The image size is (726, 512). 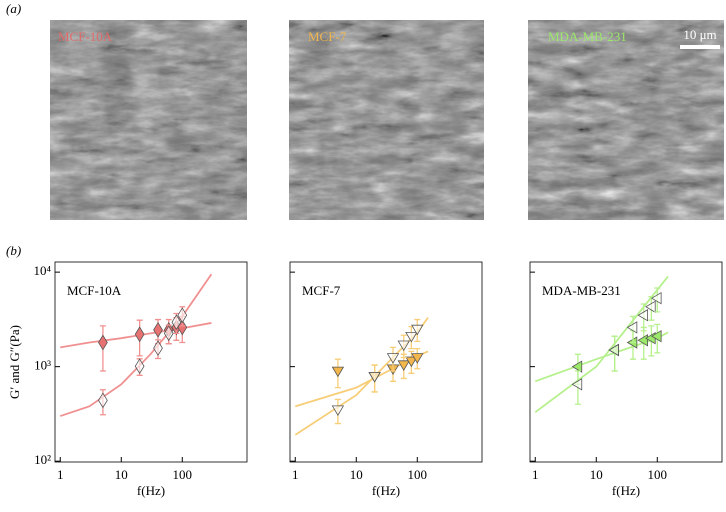 I want to click on image-label: MCF-7, so click(x=327, y=36).